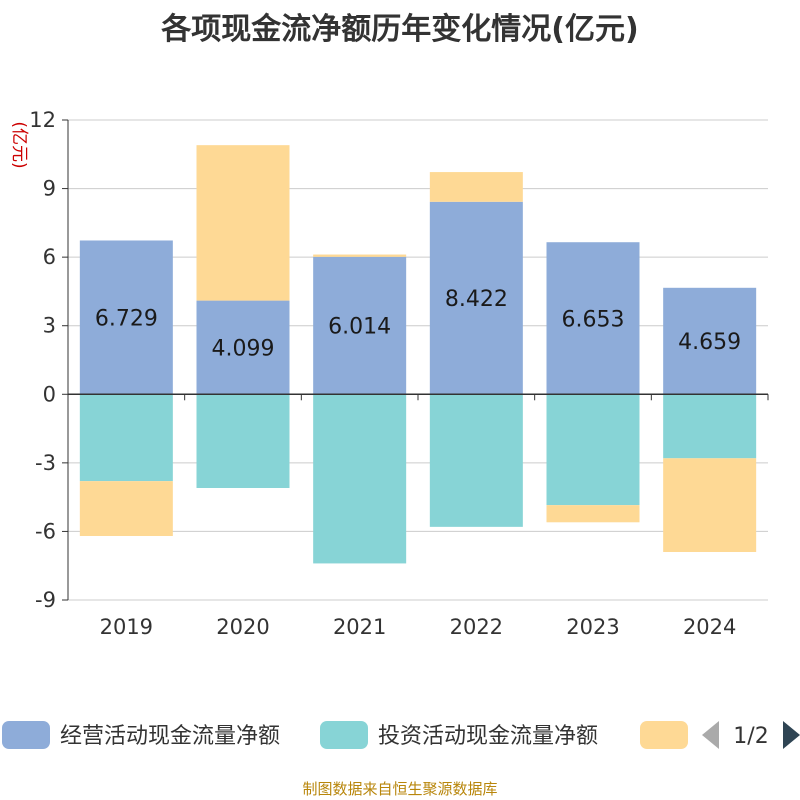 This screenshot has width=800, height=800. I want to click on legend: 经营活动现金流量净额 投资活动现金流量净额 1/2, so click(401, 735).